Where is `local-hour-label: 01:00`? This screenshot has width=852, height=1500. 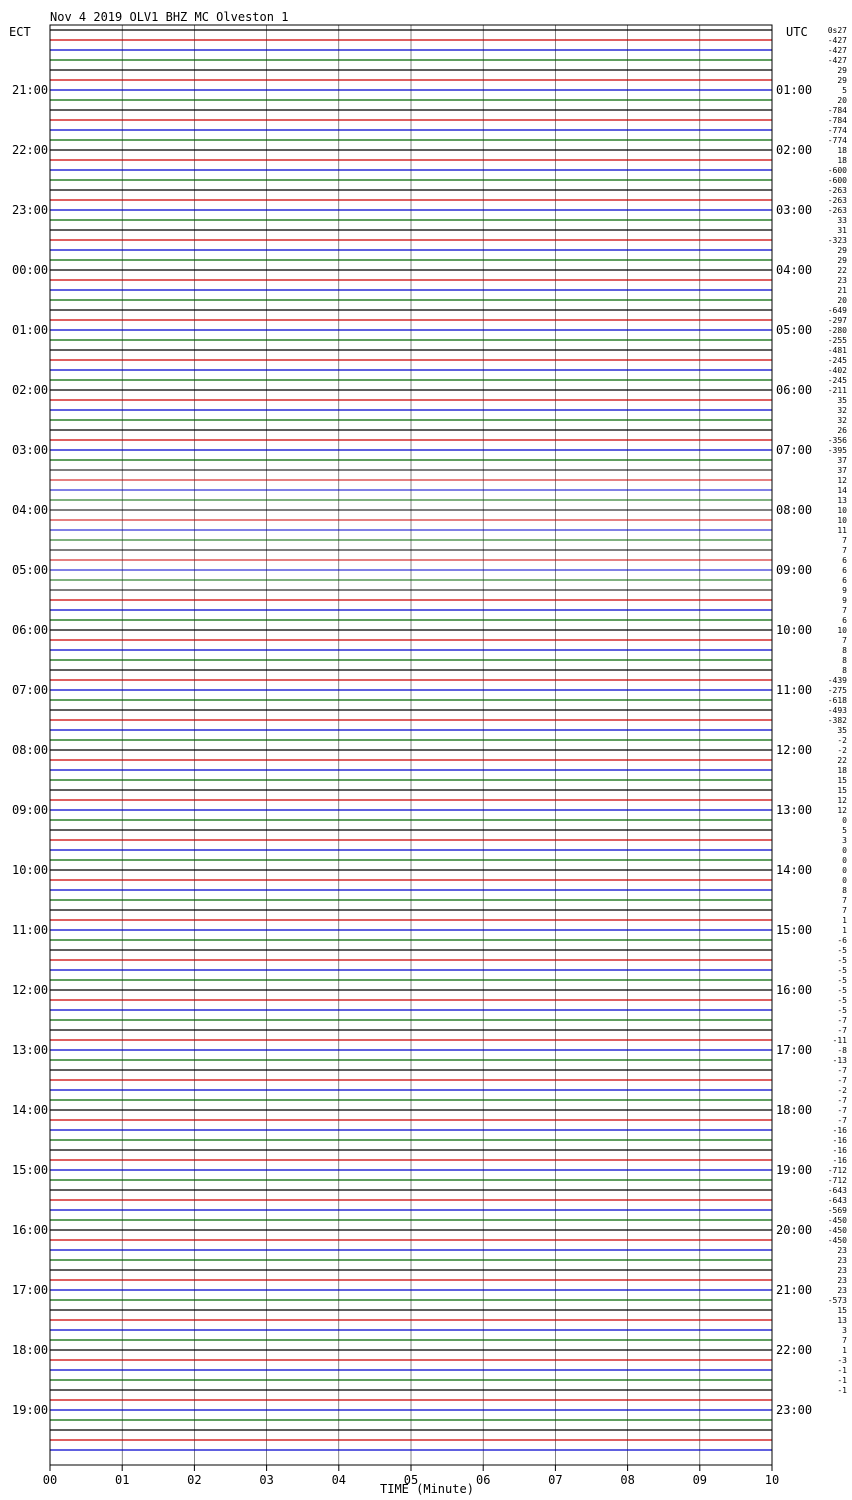
local-hour-label: 01:00 is located at coordinates (30, 330).